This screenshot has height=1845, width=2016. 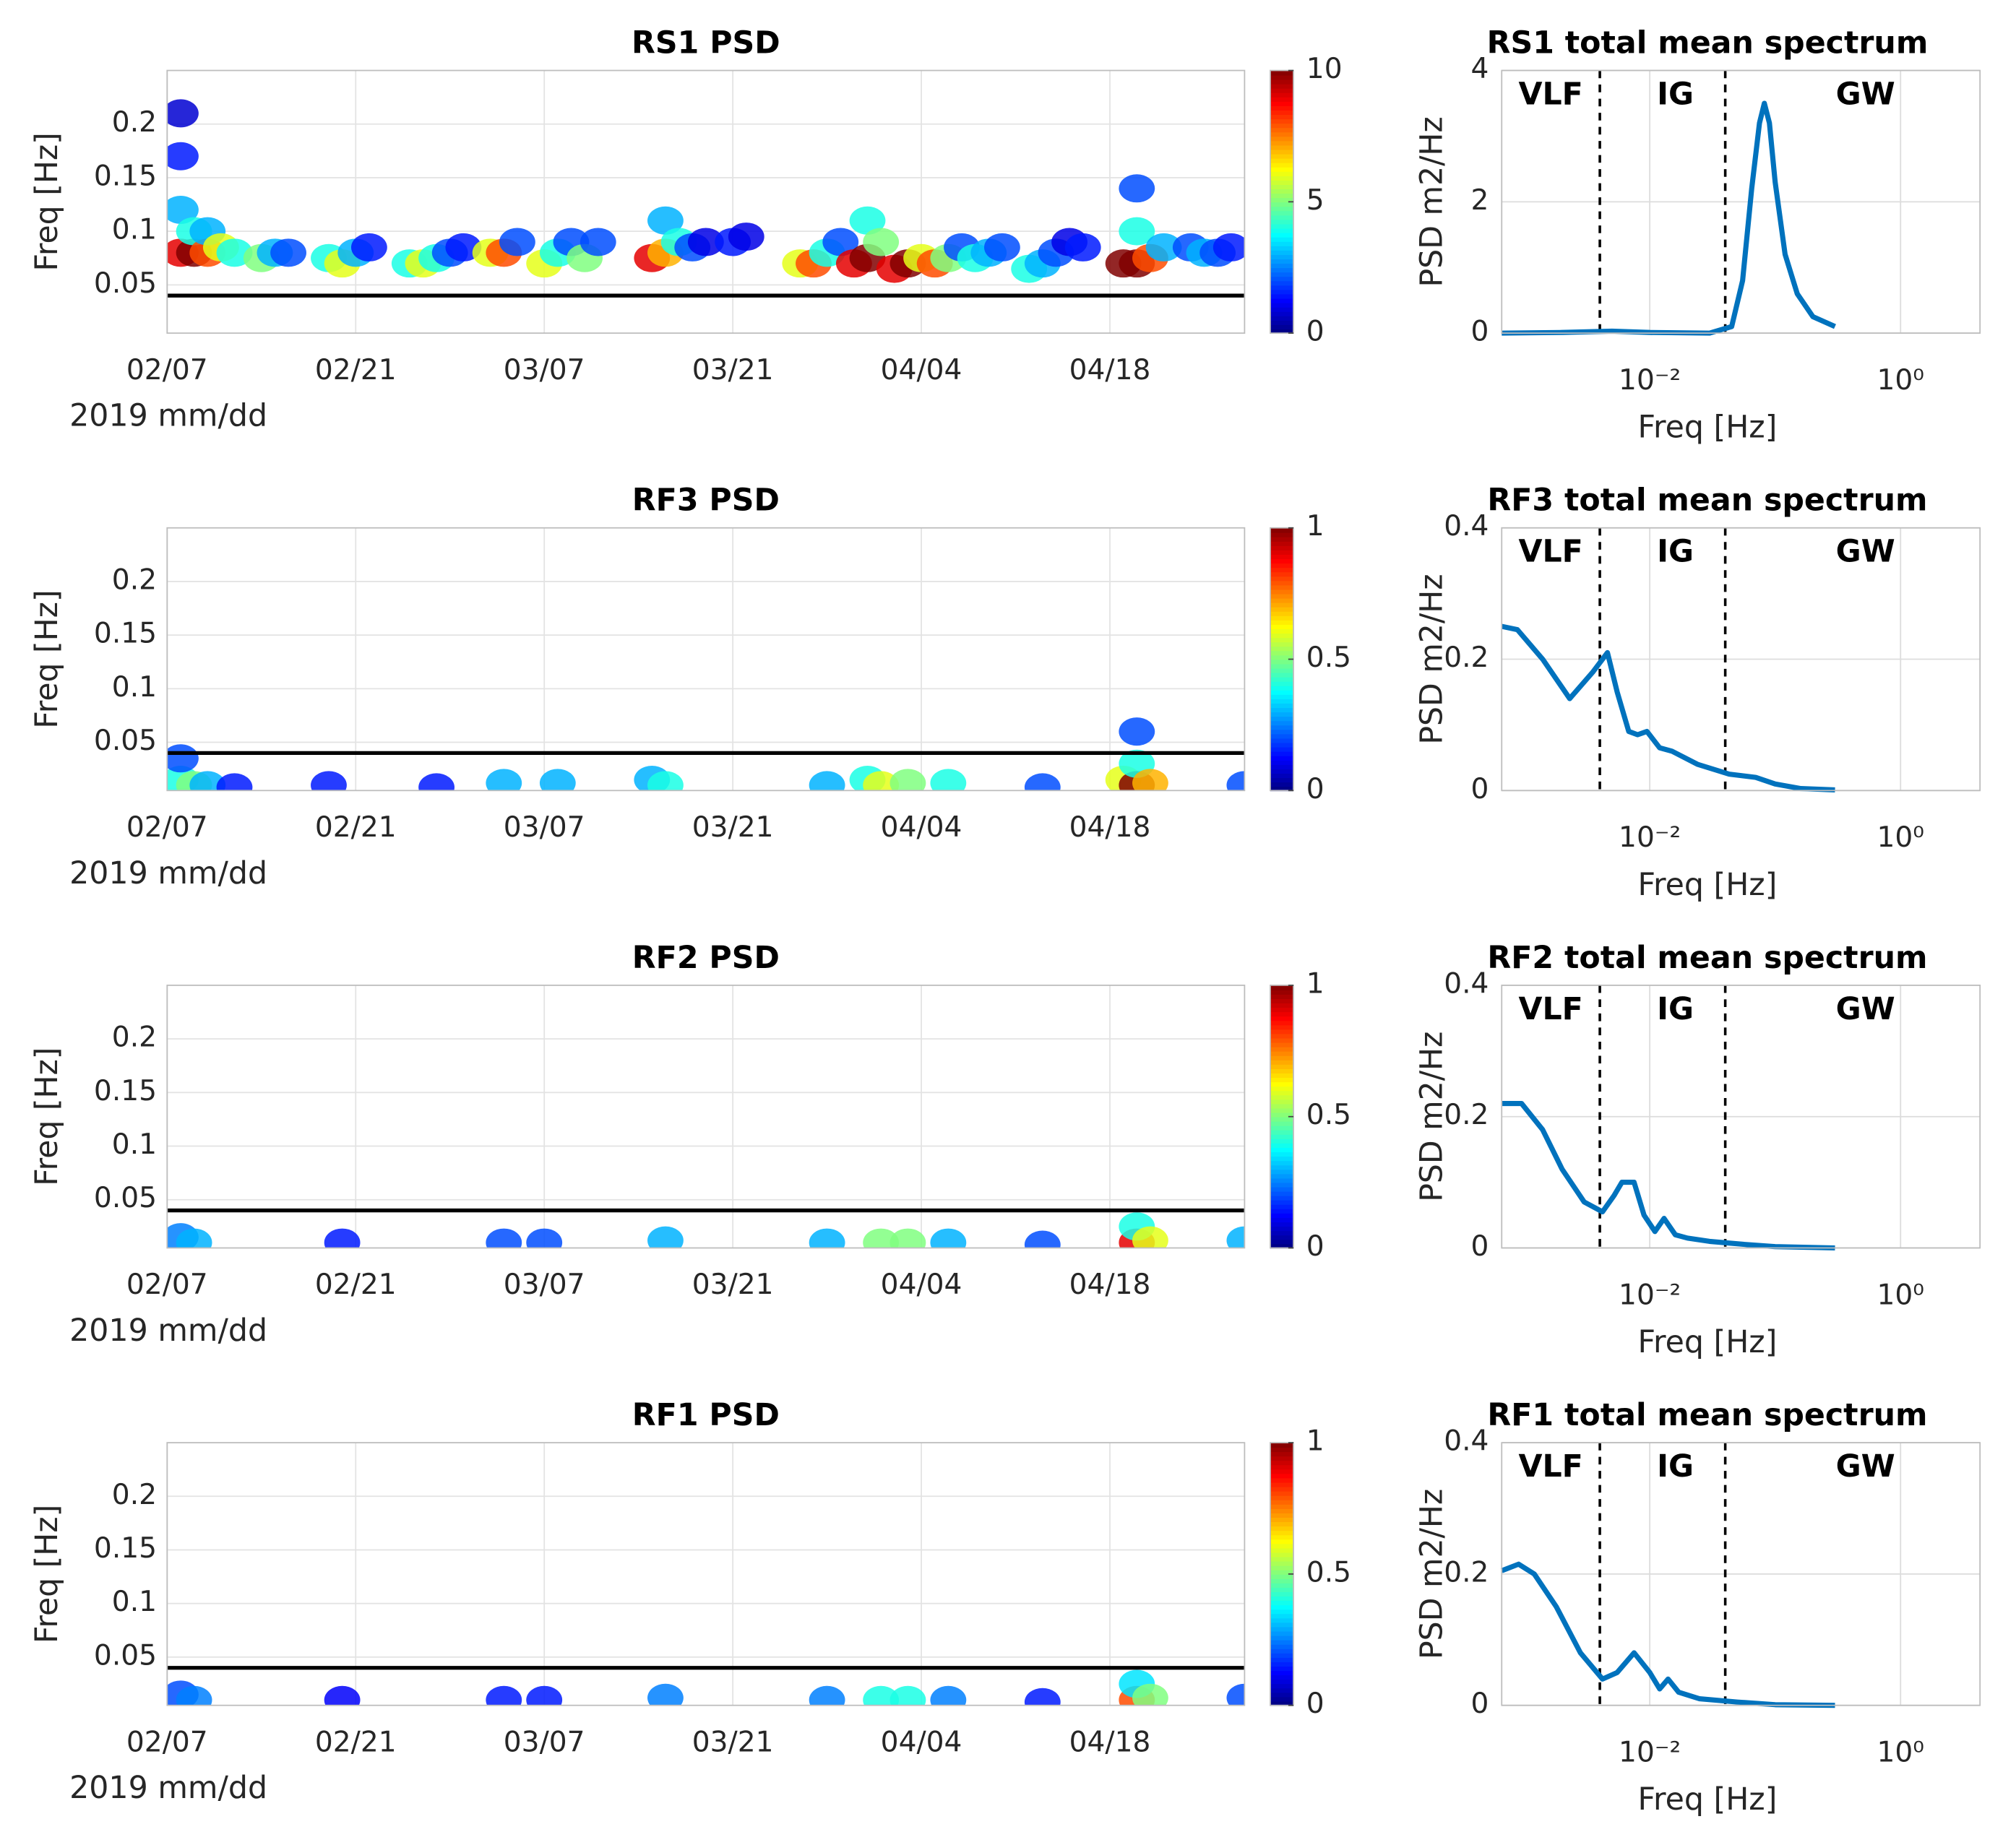 What do you see at coordinates (1675, 1009) in the screenshot?
I see `band-label: IG` at bounding box center [1675, 1009].